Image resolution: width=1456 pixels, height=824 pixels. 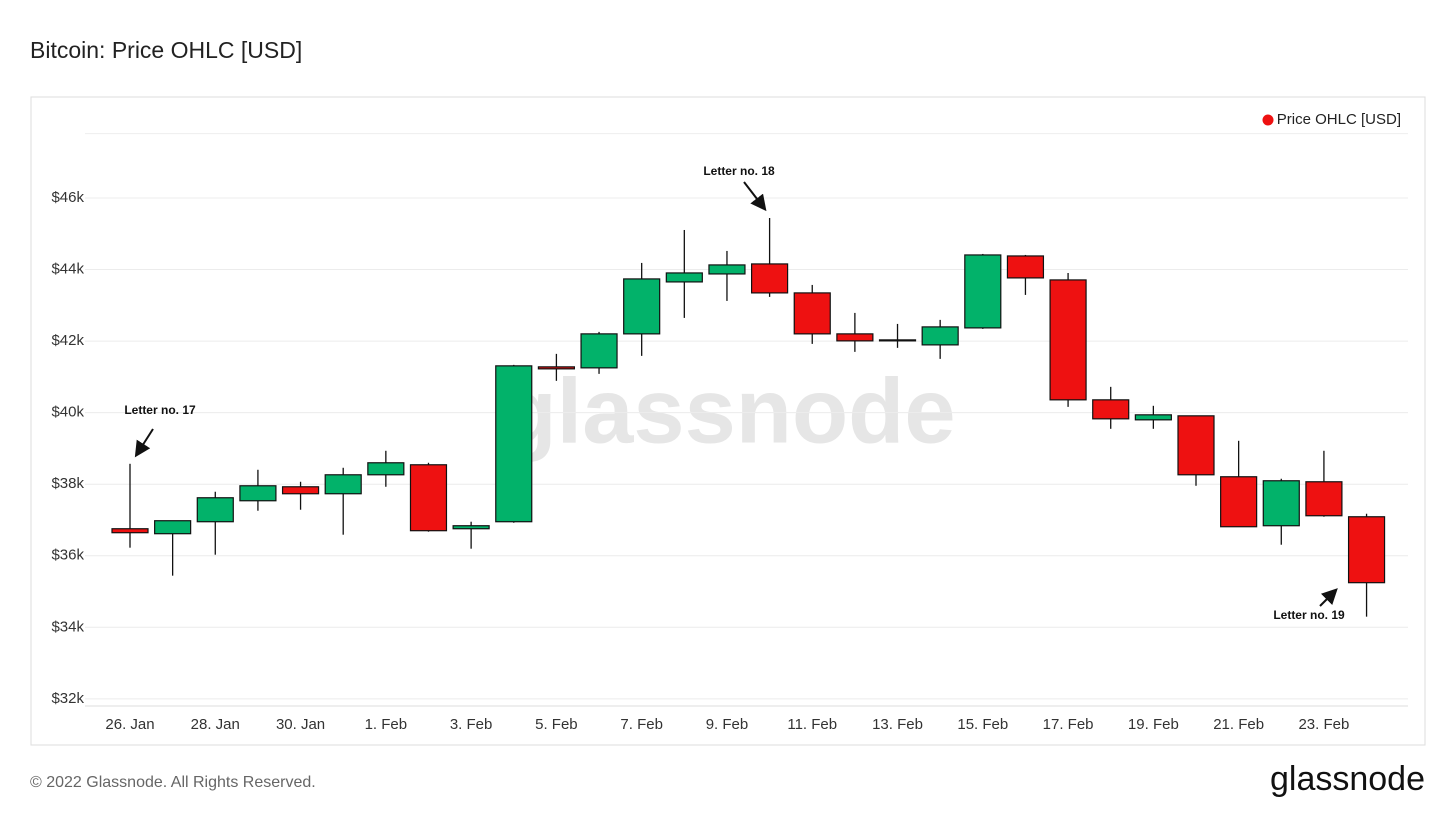 I want to click on y-tick-label: $44k, so click(x=67, y=269).